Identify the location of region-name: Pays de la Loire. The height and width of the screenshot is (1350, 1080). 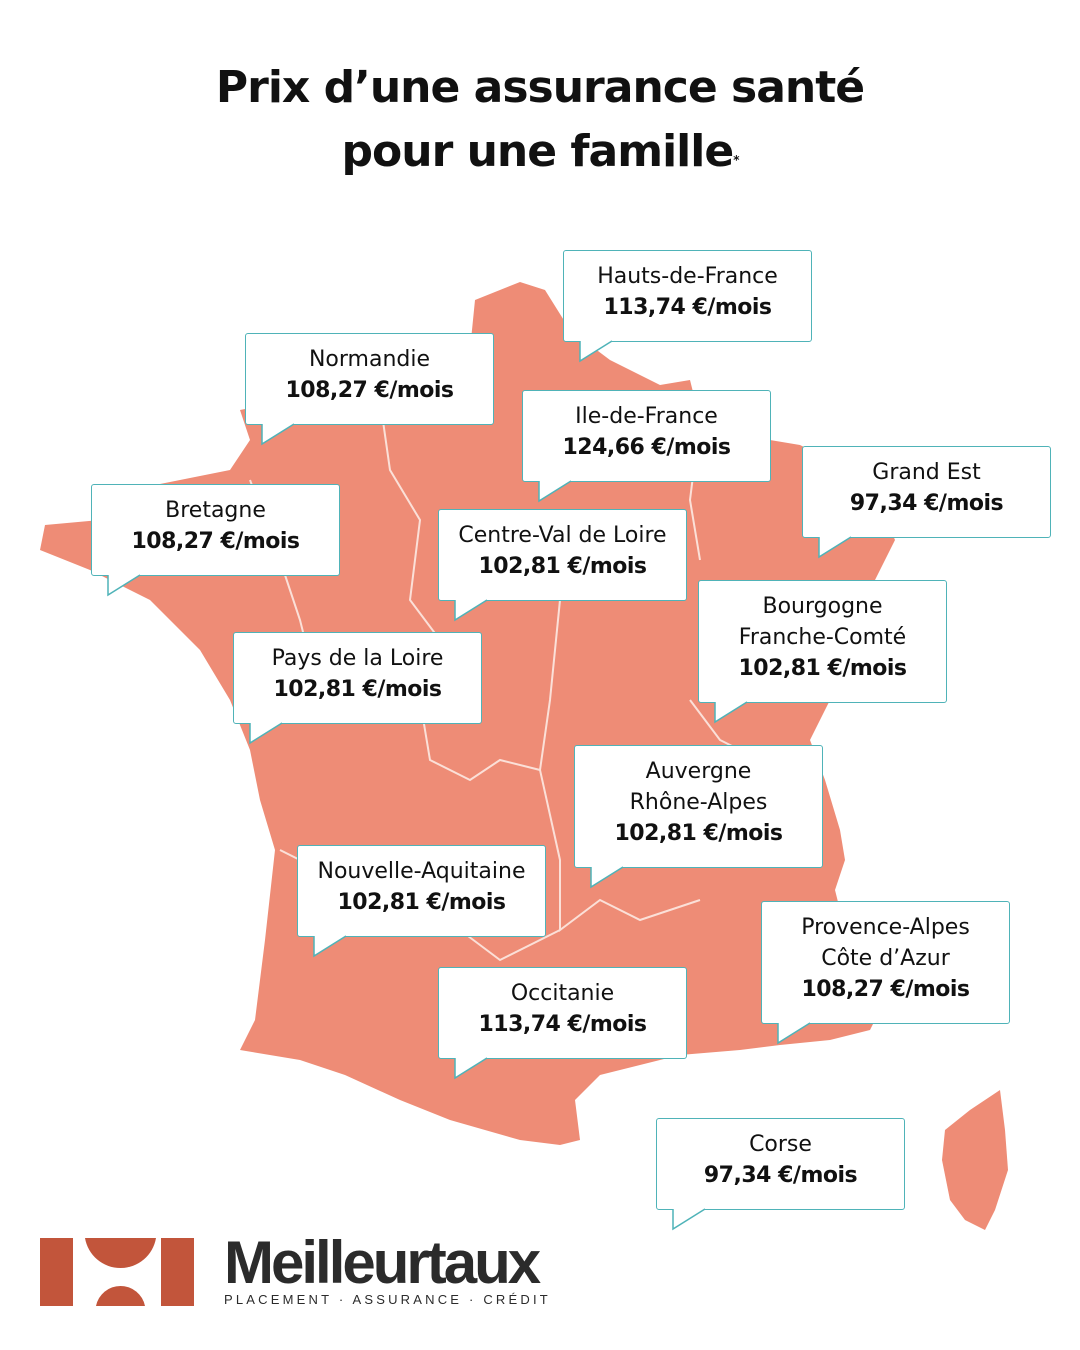
(357, 658).